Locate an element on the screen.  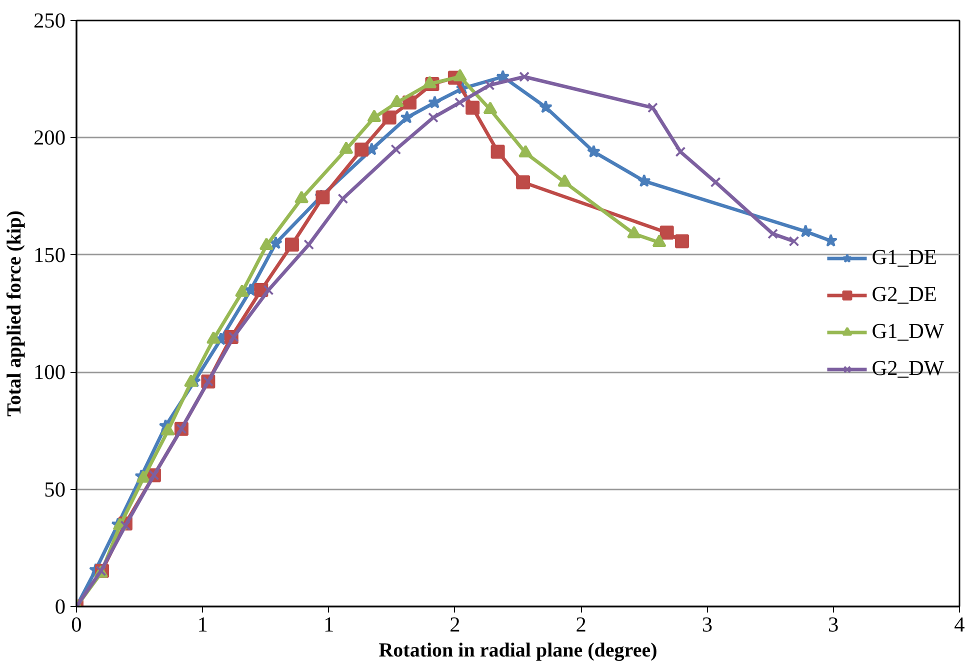
x-tick-label: 4 is located at coordinates (960, 624).